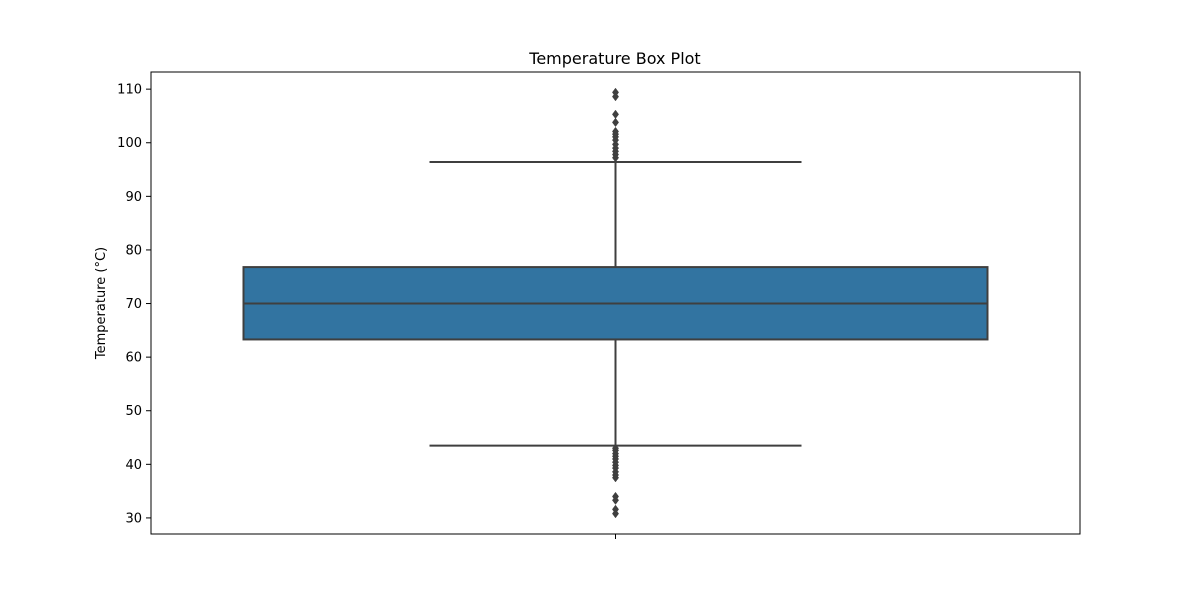  Describe the element at coordinates (129, 143) in the screenshot. I see `y-tick-label: 100` at that location.